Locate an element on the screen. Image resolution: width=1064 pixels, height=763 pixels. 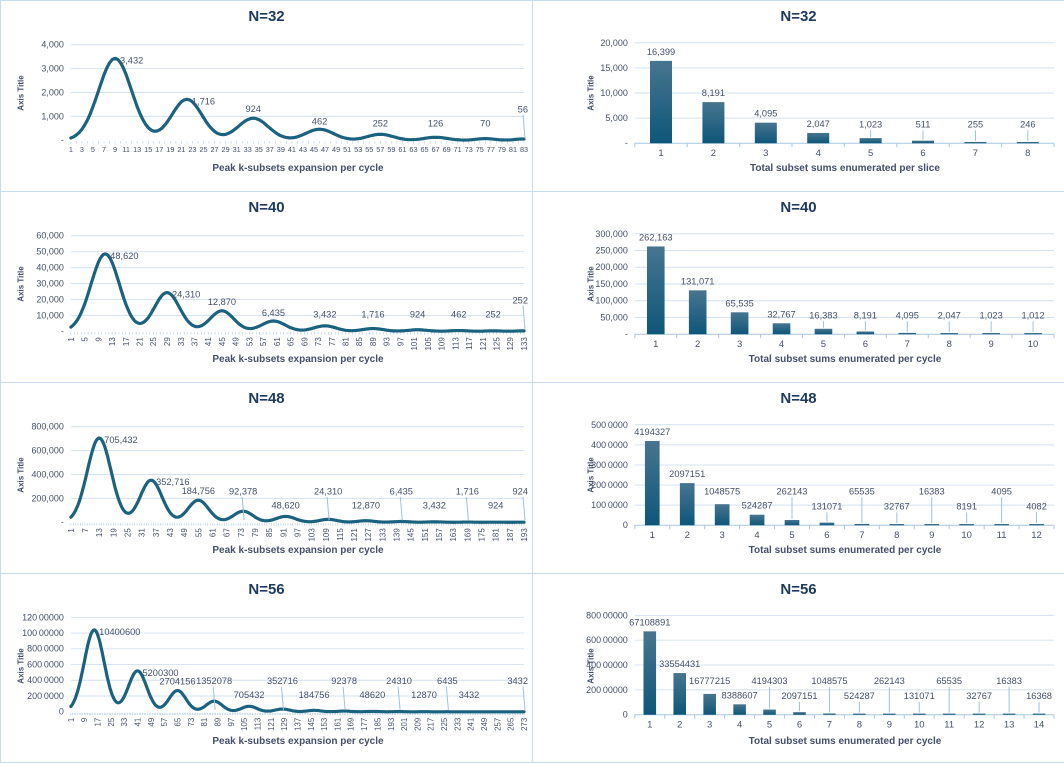
svg-text: 81 is located at coordinates (513, 149).